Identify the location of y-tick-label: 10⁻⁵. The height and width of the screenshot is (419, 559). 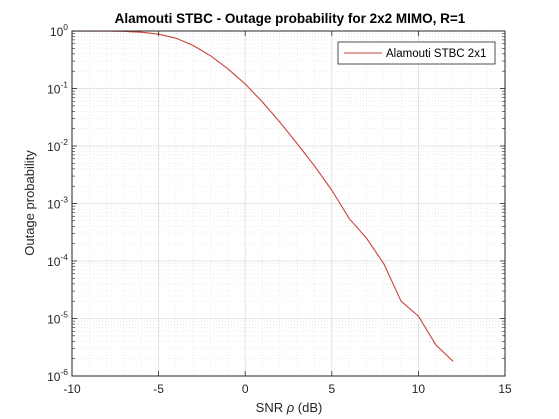
(57, 318).